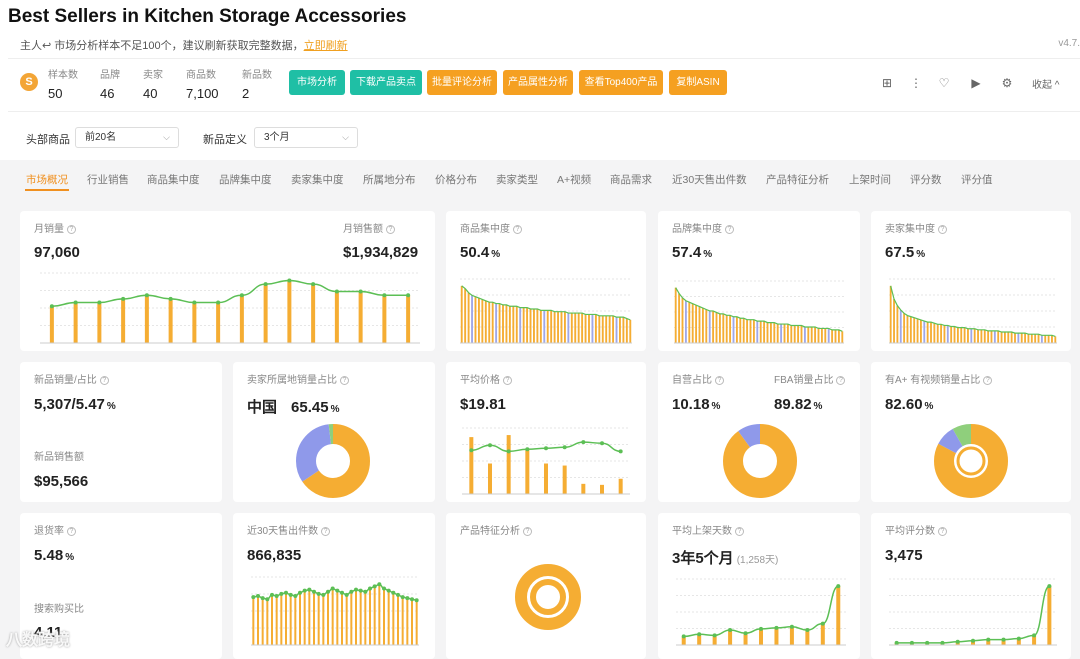 Image resolution: width=1080 pixels, height=659 pixels. What do you see at coordinates (306, 137) in the screenshot?
I see `new-product-def-select: 3个月 ⌵` at bounding box center [306, 137].